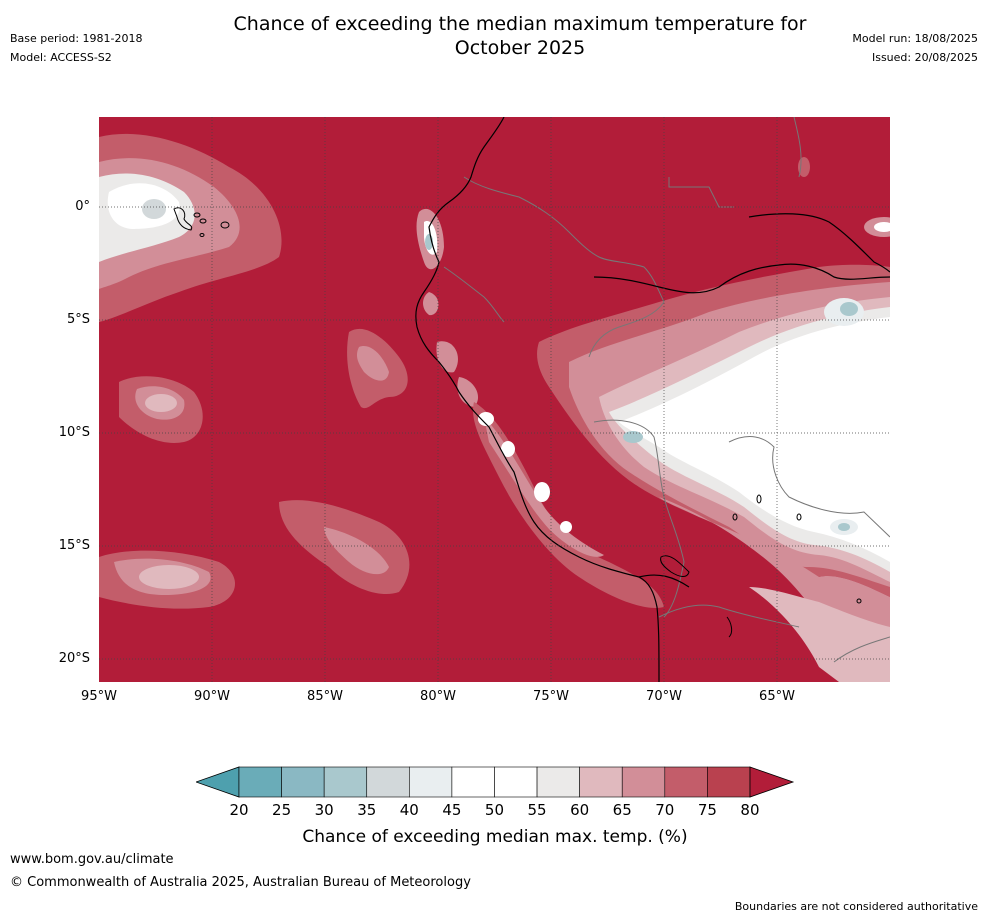 This screenshot has height=919, width=988. I want to click on colorbar-tick-label: 55, so click(537, 810).